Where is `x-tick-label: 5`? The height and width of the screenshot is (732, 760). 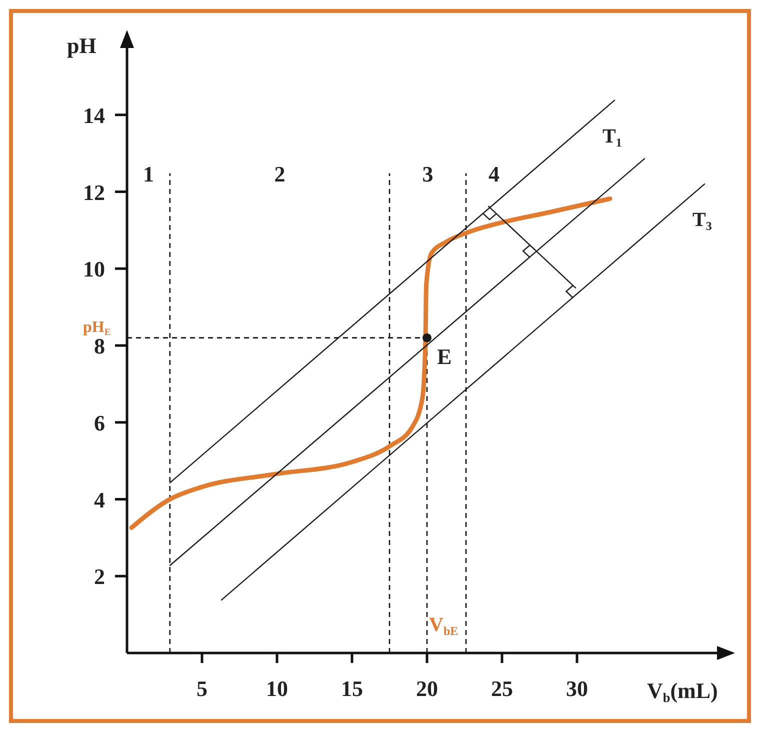
x-tick-label: 5 is located at coordinates (202, 688).